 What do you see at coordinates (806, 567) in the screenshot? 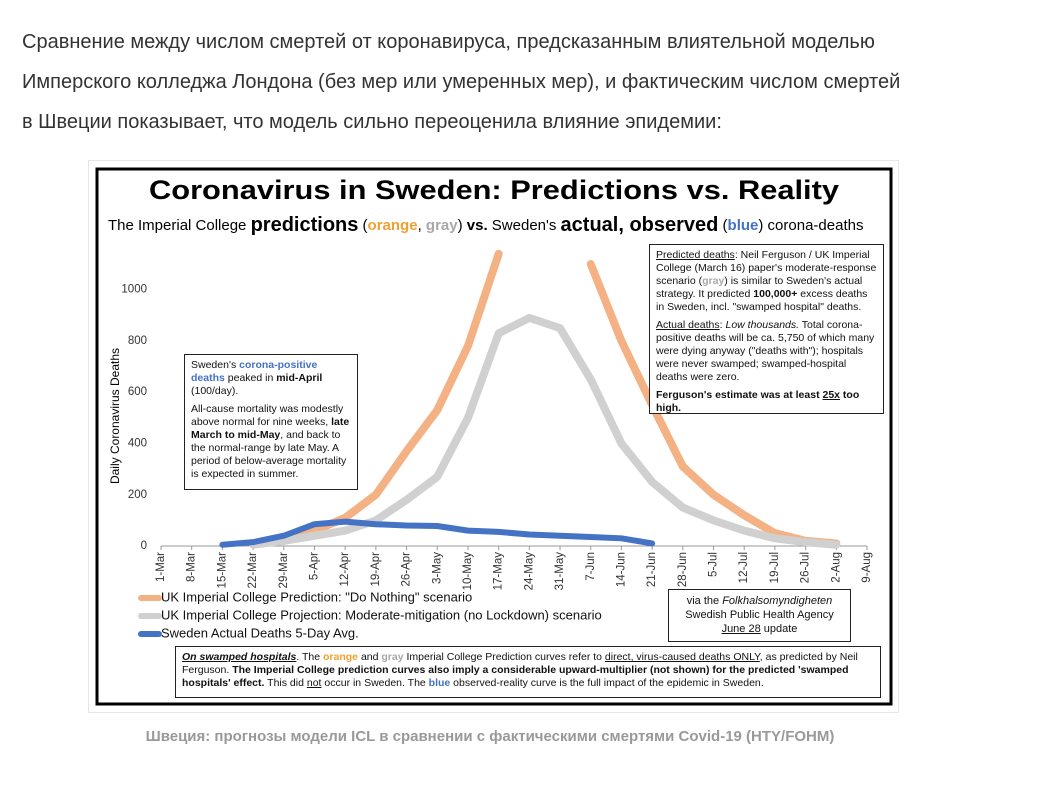
I see `x-tick-label: 26-Jul` at bounding box center [806, 567].